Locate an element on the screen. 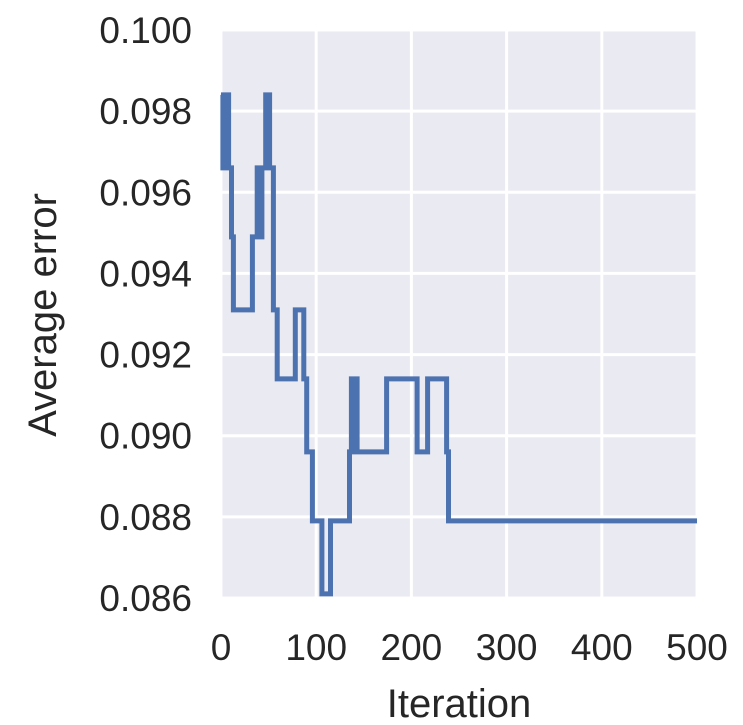  x-tick-label: 500 is located at coordinates (697, 647).